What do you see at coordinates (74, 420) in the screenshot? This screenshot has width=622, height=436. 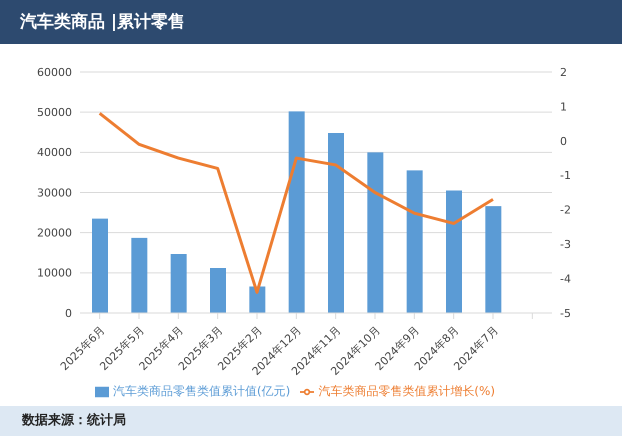 I see `source-note: 数据来源：统计局` at bounding box center [74, 420].